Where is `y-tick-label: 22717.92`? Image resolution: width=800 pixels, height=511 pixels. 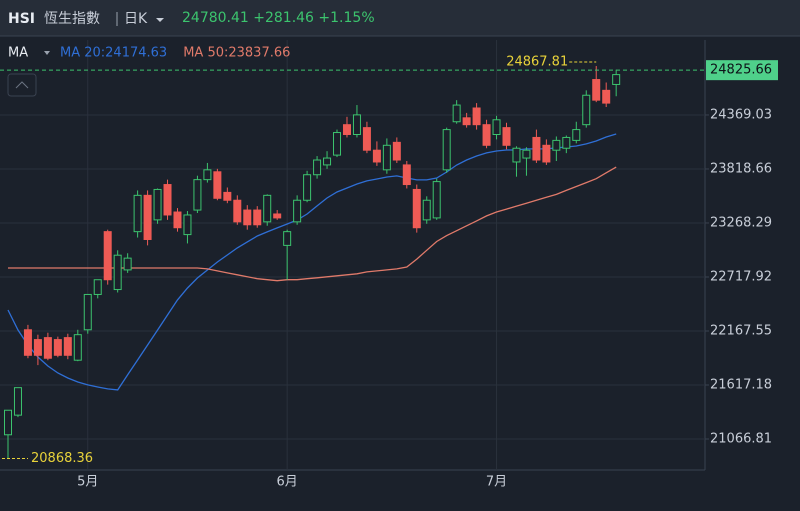
y-tick-label: 22717.92 is located at coordinates (741, 276).